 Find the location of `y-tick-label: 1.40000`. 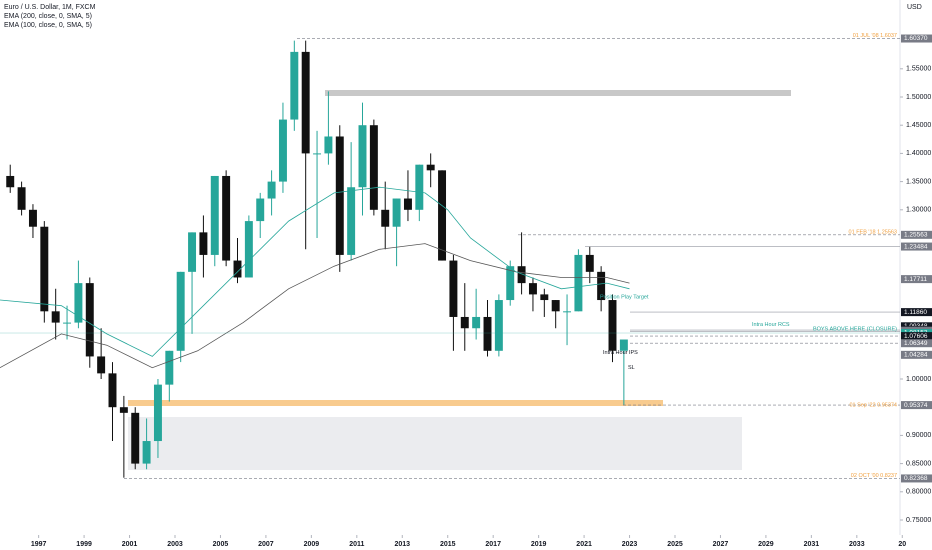

y-tick-label: 1.40000 is located at coordinates (918, 153).